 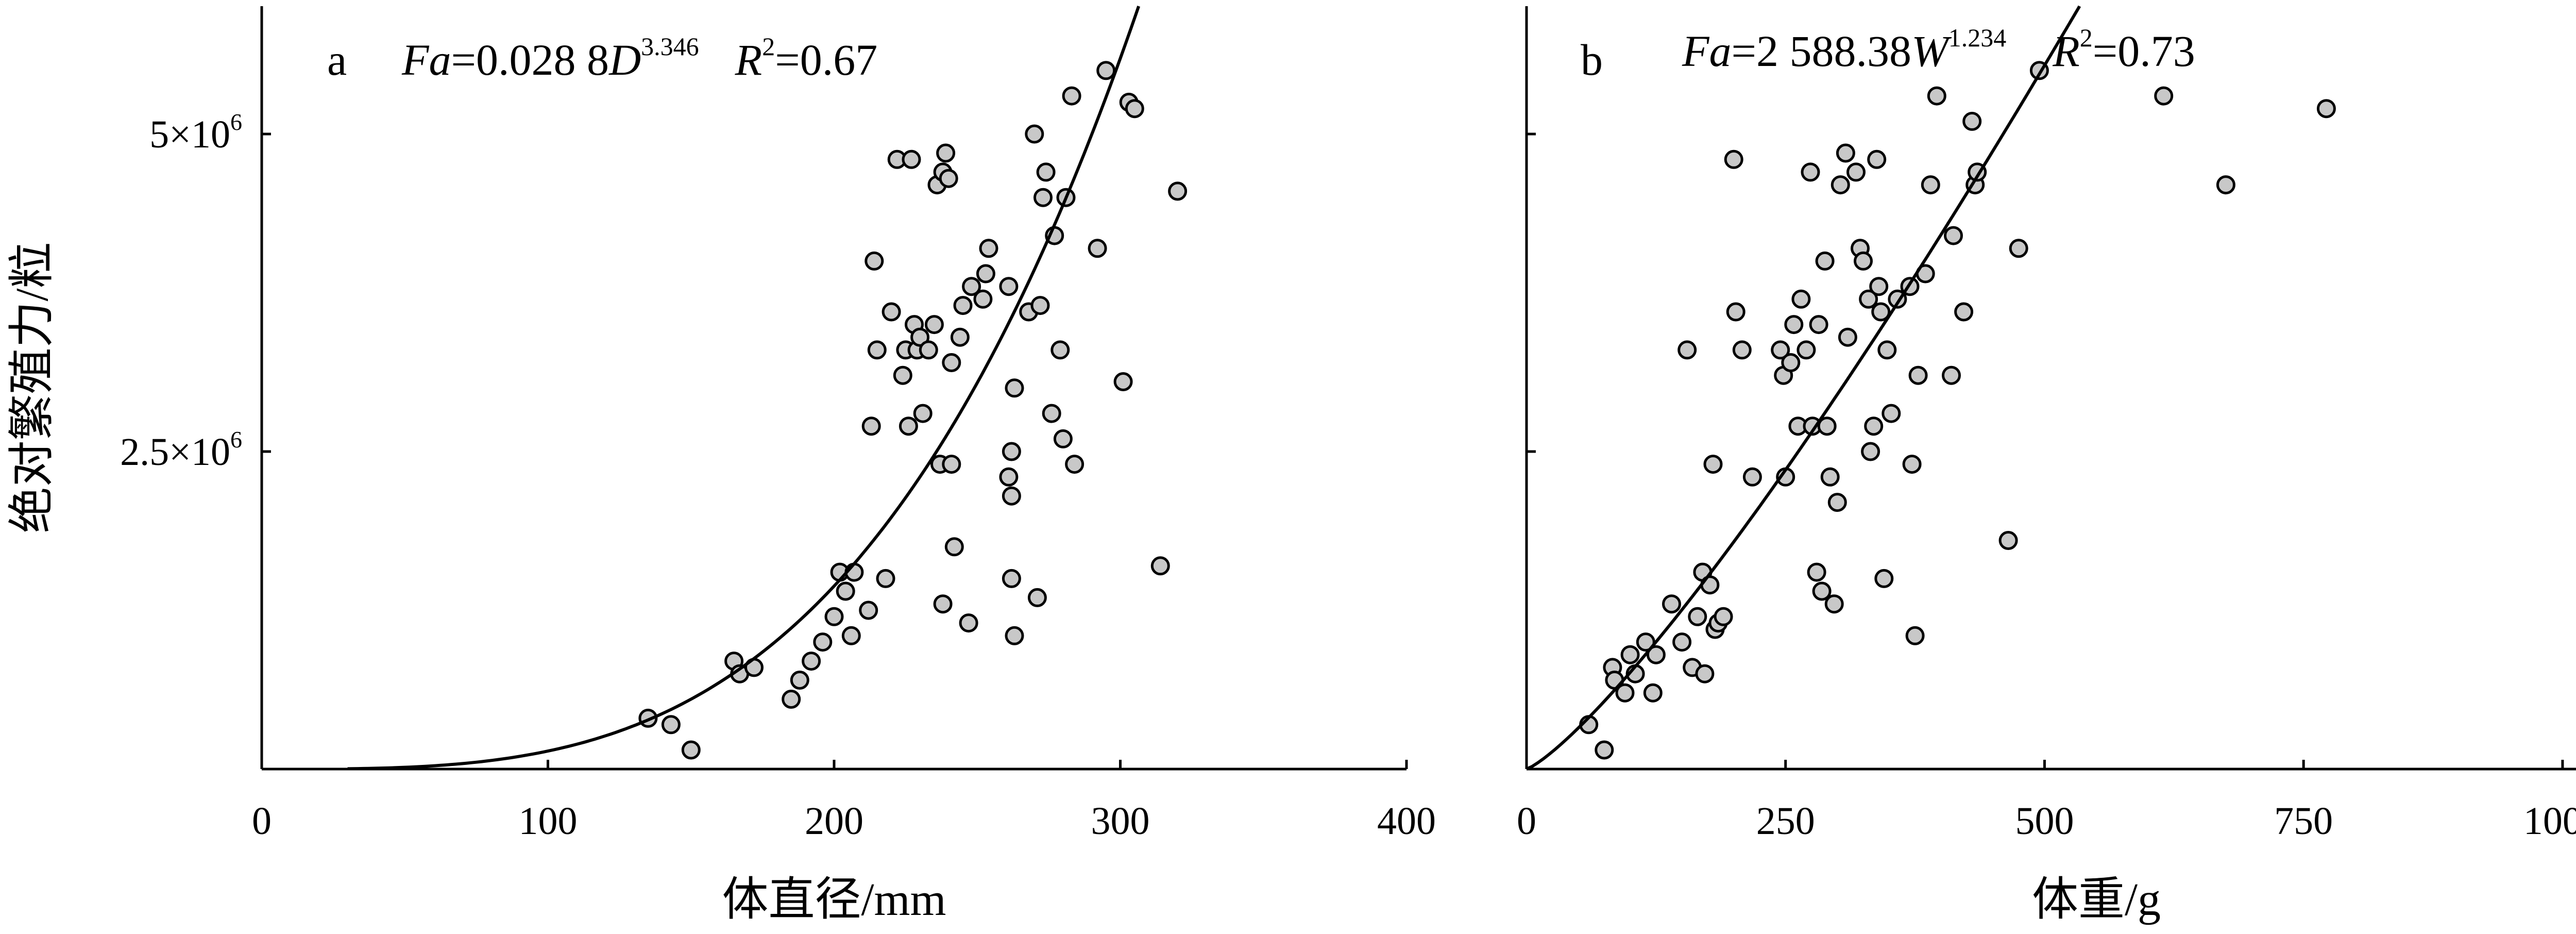 What do you see at coordinates (530, 60) in the screenshot?
I see `eq-a-coef: =0.028 8` at bounding box center [530, 60].